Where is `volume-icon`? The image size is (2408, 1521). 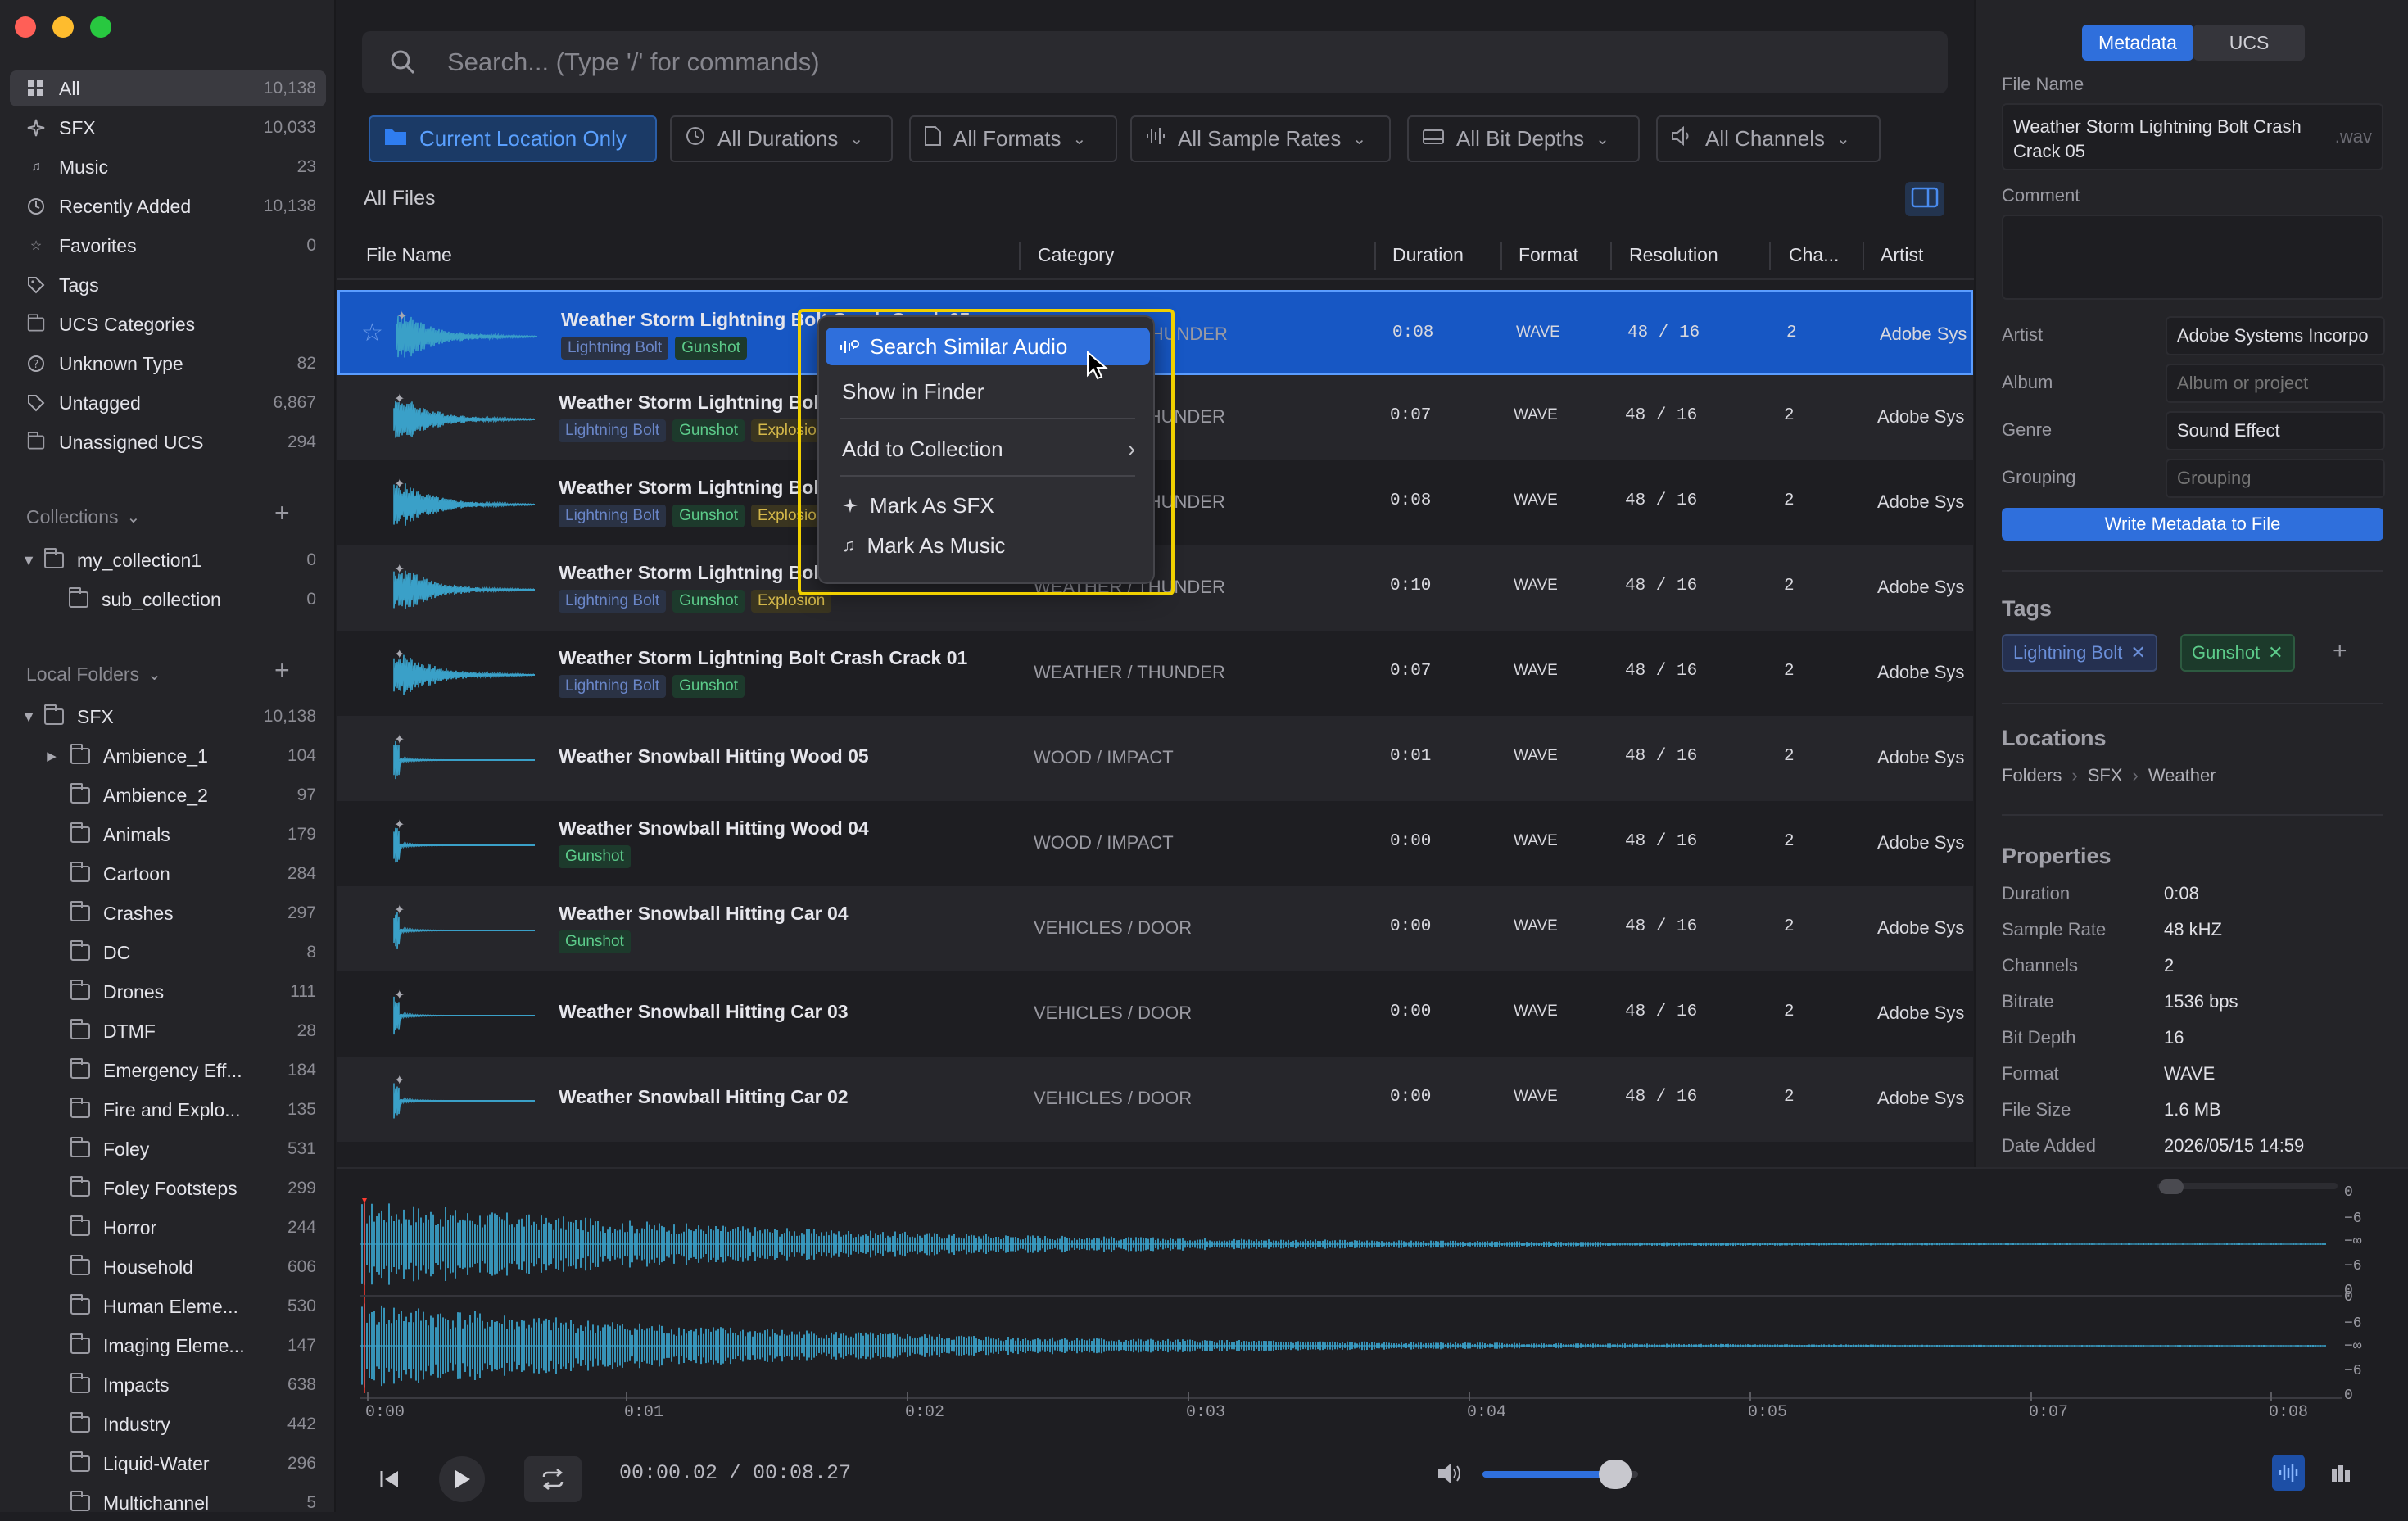 volume-icon is located at coordinates (1450, 1475).